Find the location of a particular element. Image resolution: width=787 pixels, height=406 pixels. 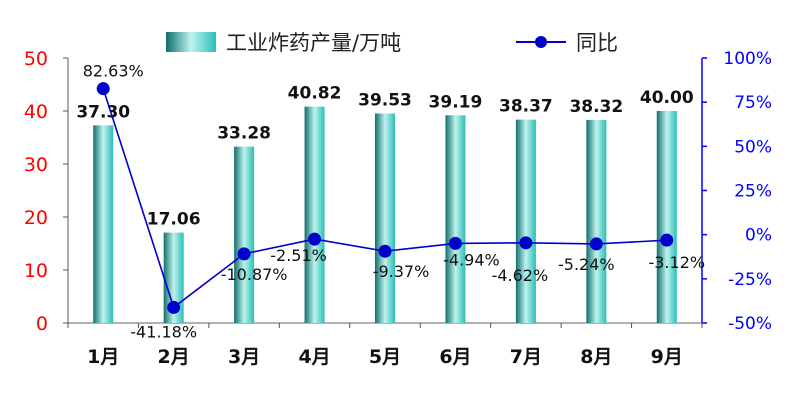

x-tick-labels: 1月 2月 3月 4月 5月 6月 7月 8月 9月 is located at coordinates (385, 345).